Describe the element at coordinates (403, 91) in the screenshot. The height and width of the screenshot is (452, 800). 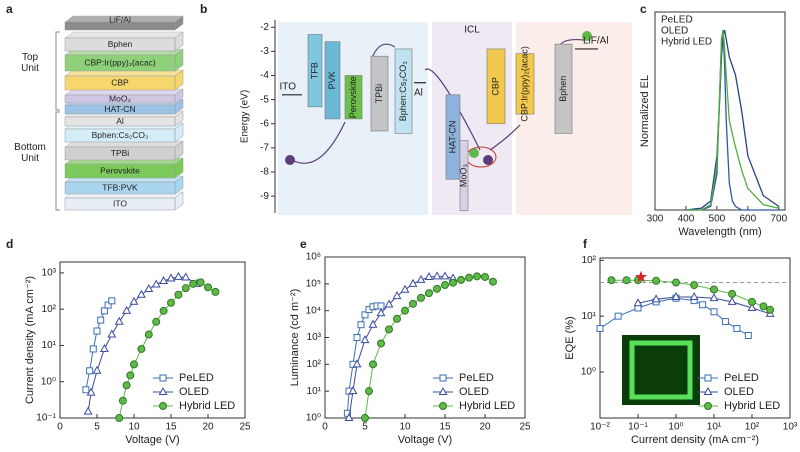
I see `layer-label: Bphen:Cs₂CO₃` at that location.